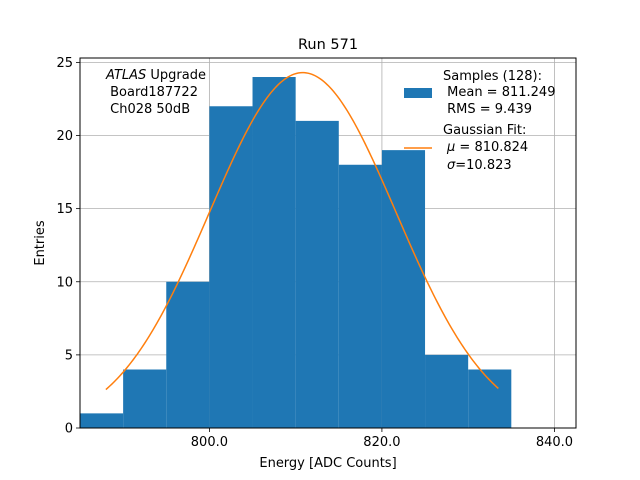 Image resolution: width=640 pixels, height=480 pixels. Describe the element at coordinates (64, 209) in the screenshot. I see `y-tick-label-3: 15` at that location.